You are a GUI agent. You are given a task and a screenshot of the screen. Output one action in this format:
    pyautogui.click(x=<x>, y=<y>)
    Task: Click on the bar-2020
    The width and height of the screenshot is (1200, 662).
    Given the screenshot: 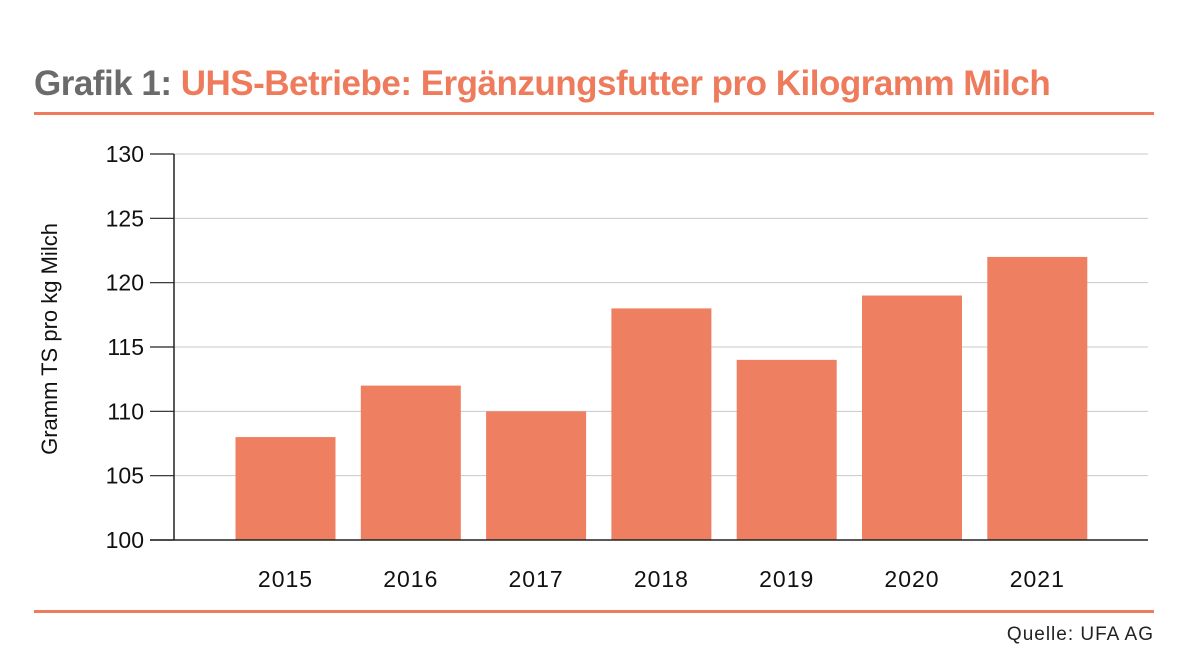 What is the action you would take?
    pyautogui.click(x=912, y=417)
    